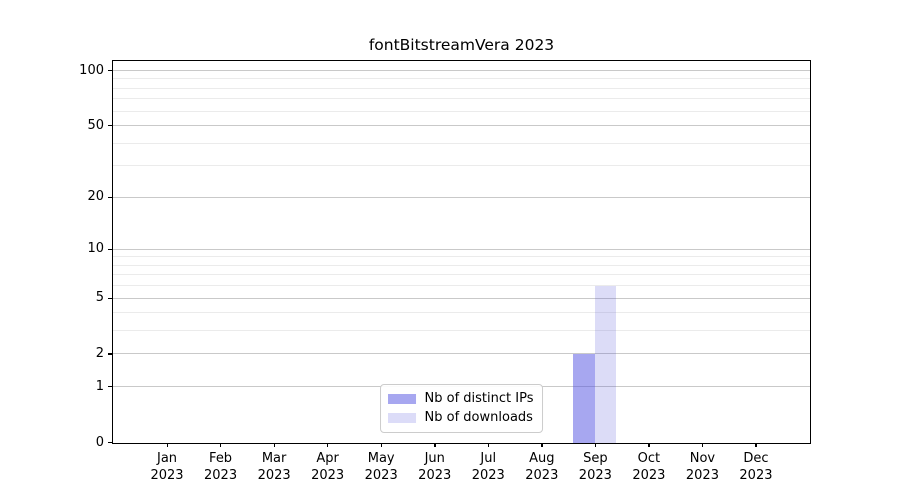 The width and height of the screenshot is (900, 500). Describe the element at coordinates (95, 125) in the screenshot. I see `y-tick-label: 50` at that location.